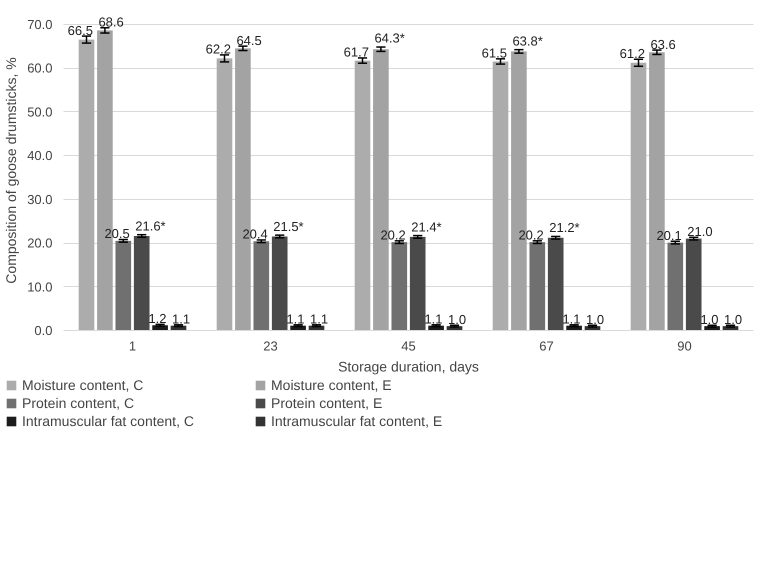 The image size is (774, 581). I want to click on y-tick-label: 40.0, so click(40, 156).